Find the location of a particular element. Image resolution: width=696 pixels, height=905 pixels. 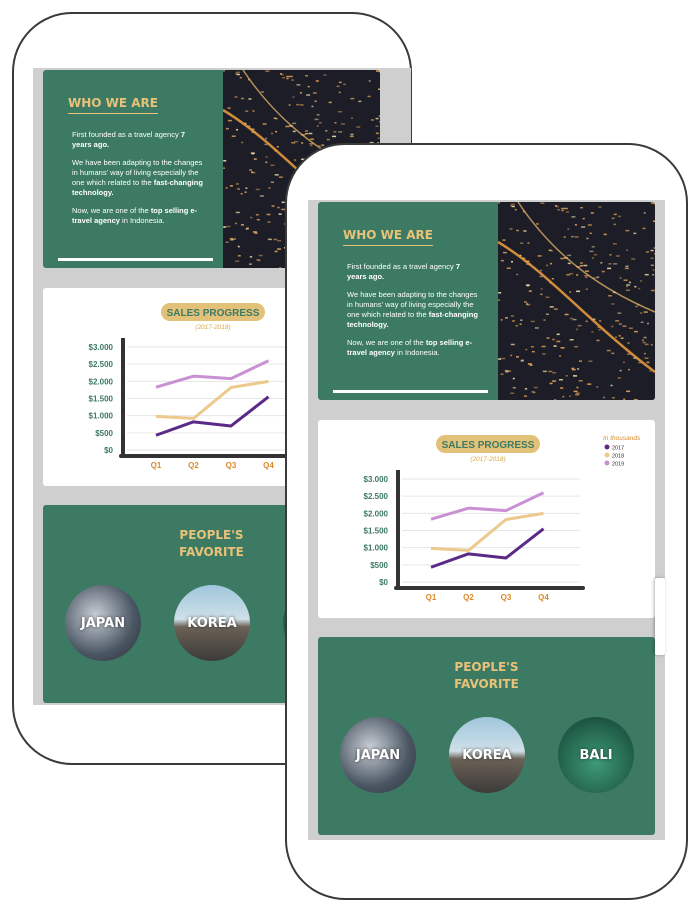

legend-label: 2019 is located at coordinates (618, 465).